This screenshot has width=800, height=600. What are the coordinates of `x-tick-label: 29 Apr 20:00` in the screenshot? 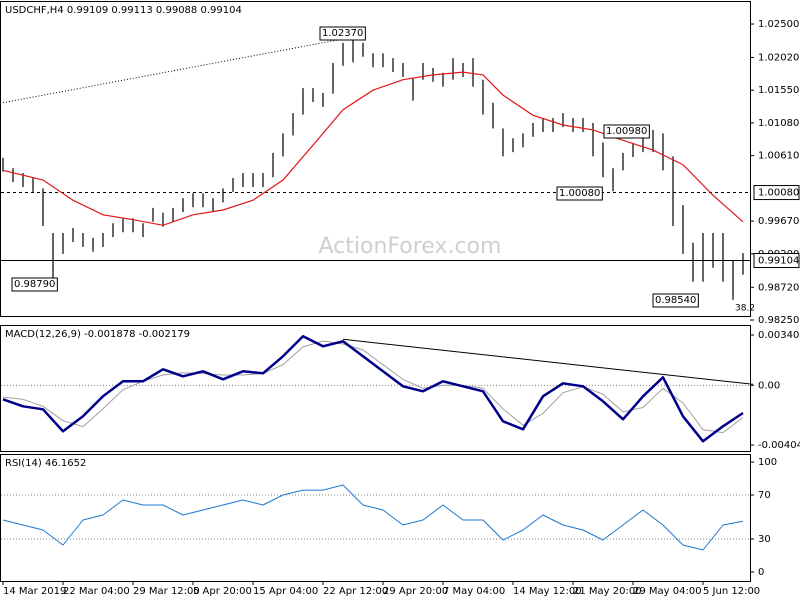 It's located at (415, 591).